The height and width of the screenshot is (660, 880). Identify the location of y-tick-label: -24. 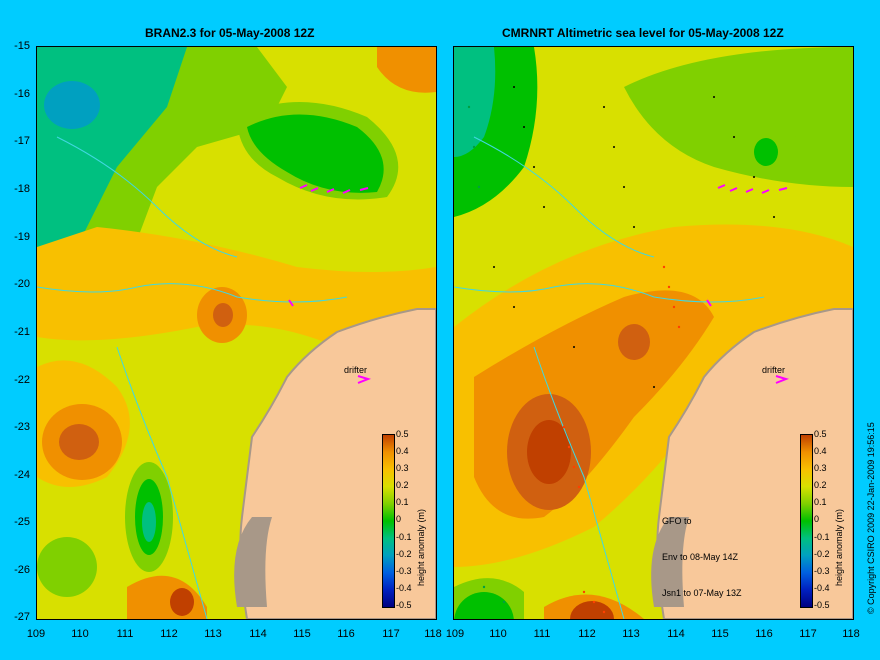
(22, 475).